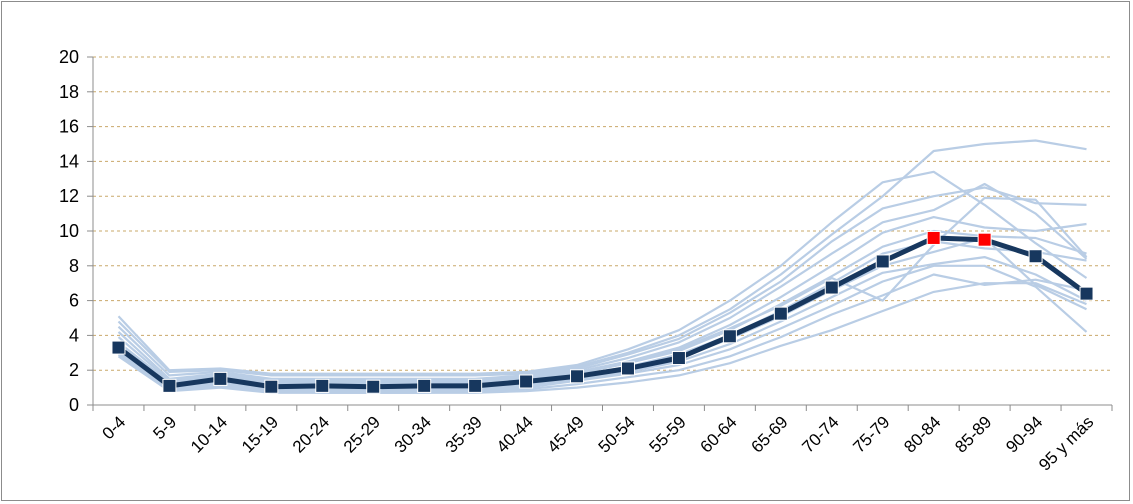 Image resolution: width=1133 pixels, height=504 pixels. What do you see at coordinates (69, 161) in the screenshot?
I see `y-tick-label: 14` at bounding box center [69, 161].